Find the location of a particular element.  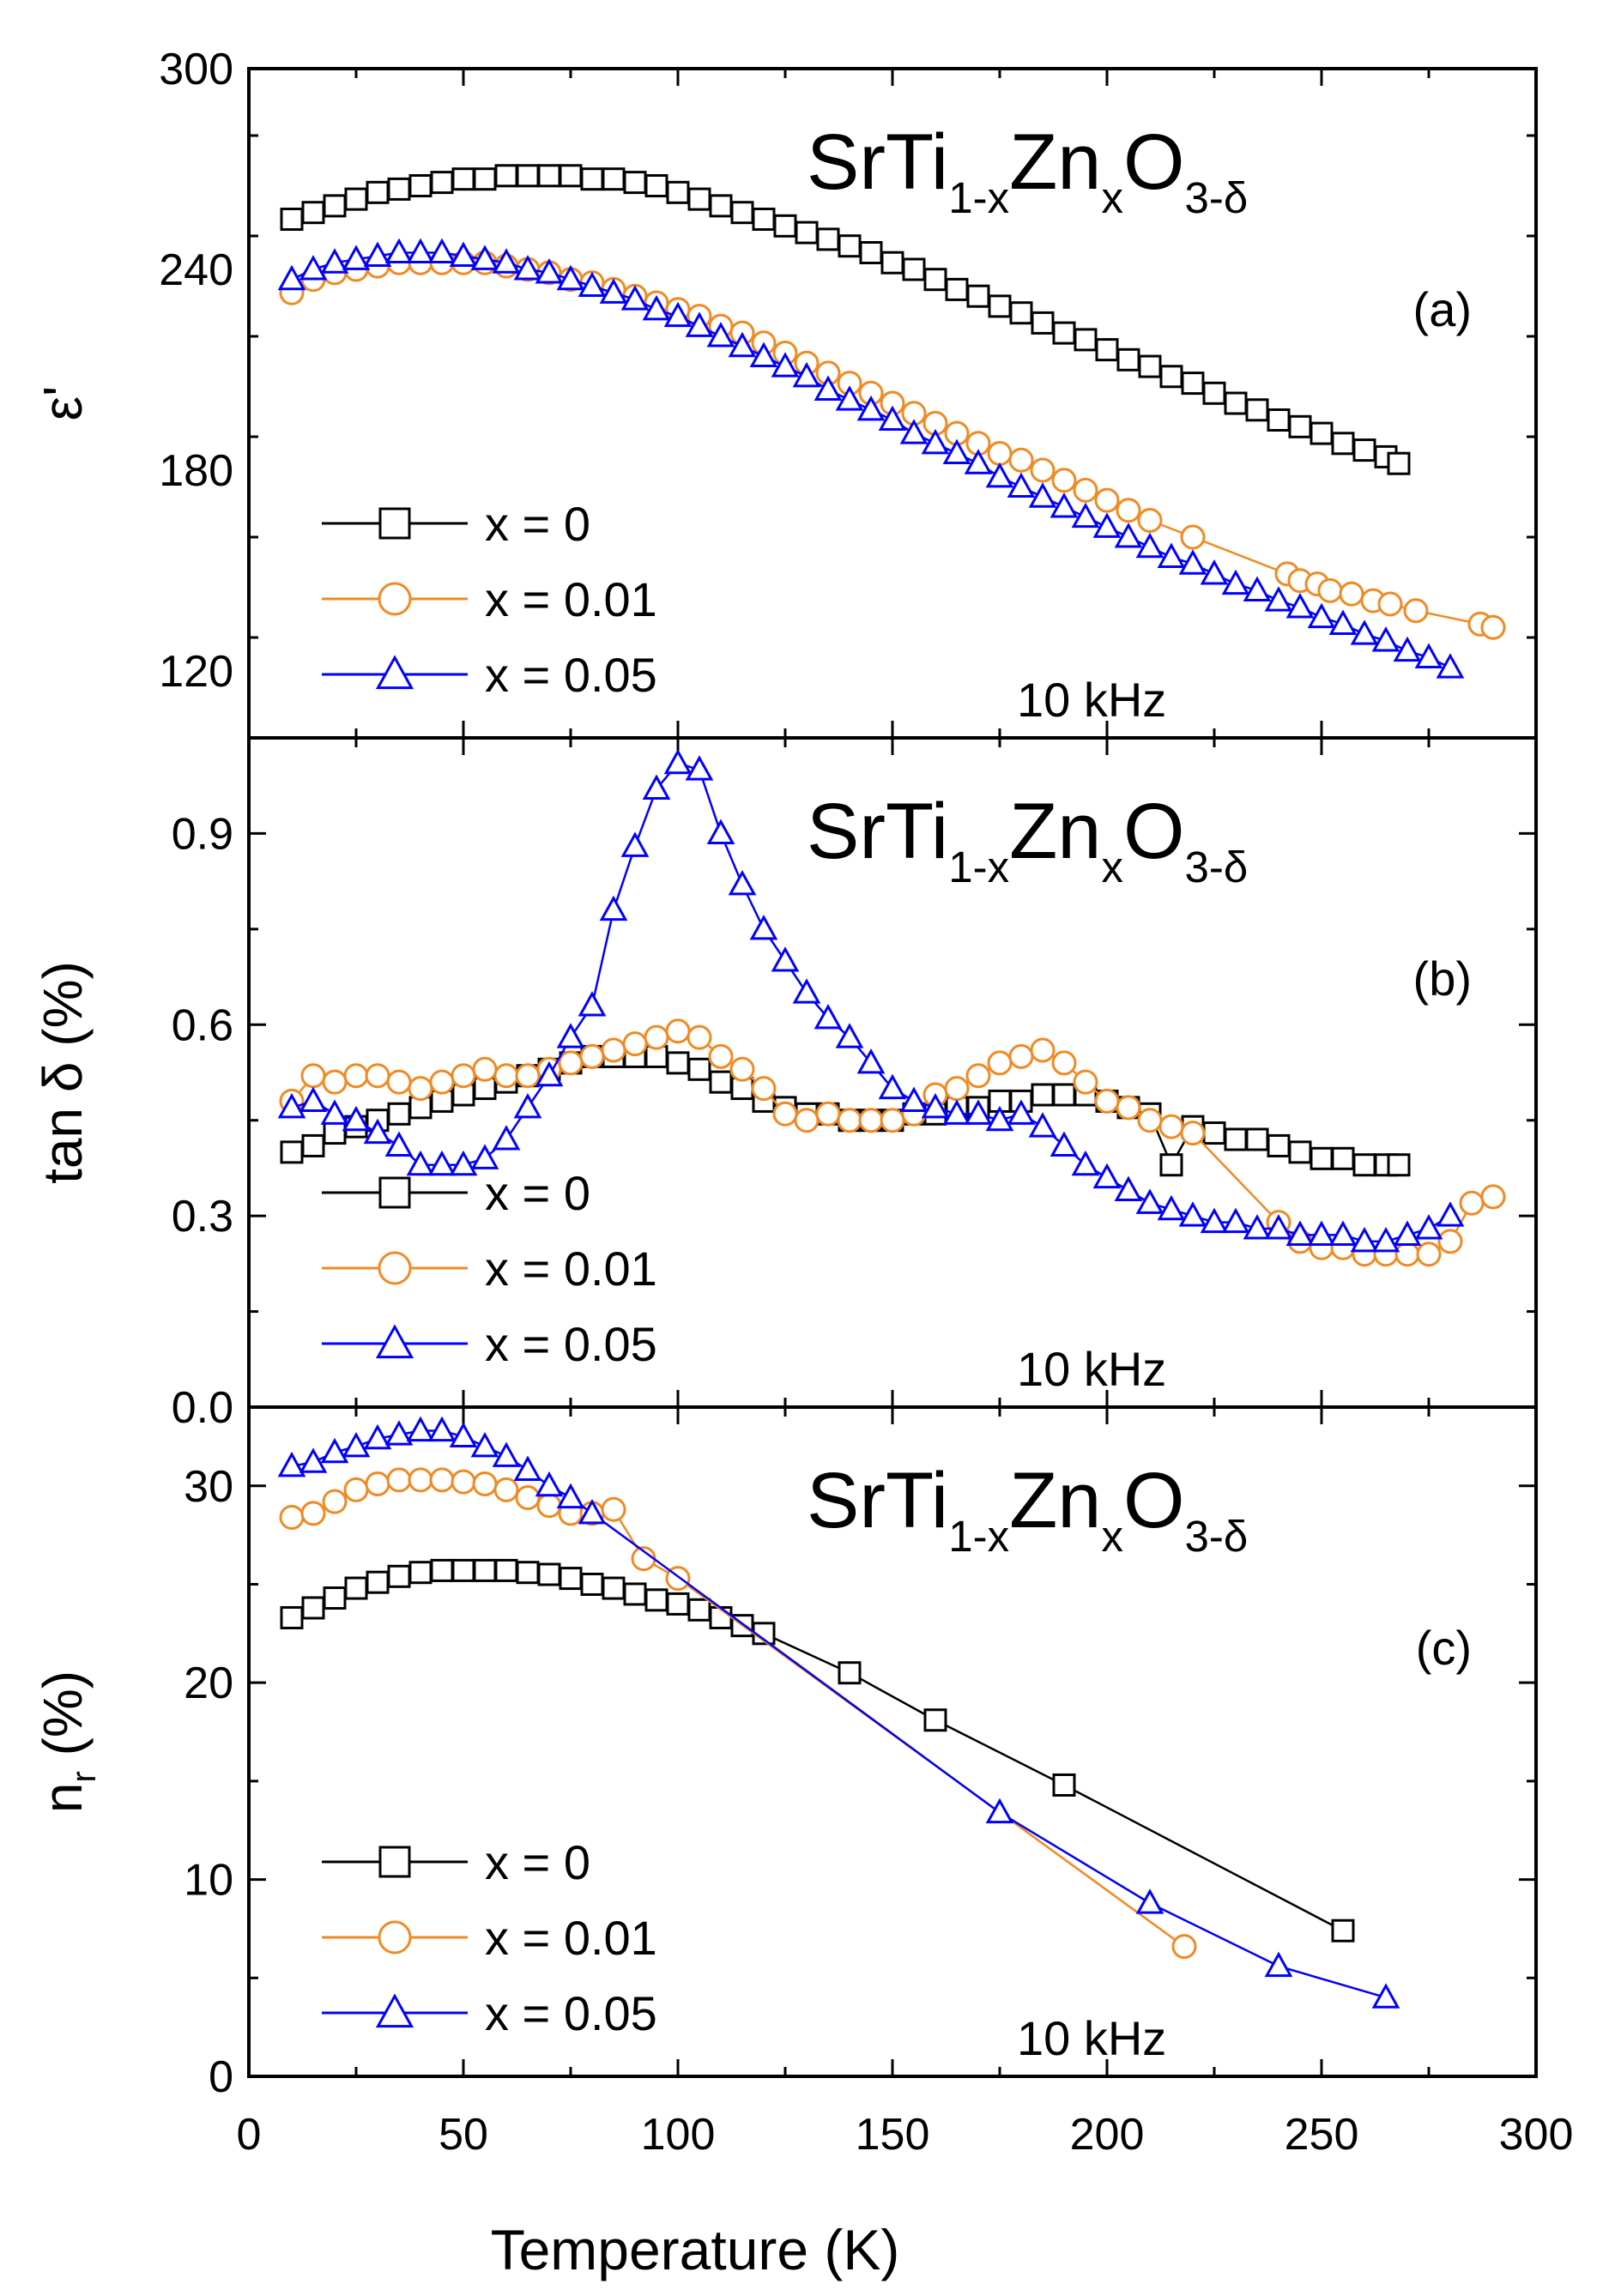

y-axis-title: ε' is located at coordinates (63, 404).